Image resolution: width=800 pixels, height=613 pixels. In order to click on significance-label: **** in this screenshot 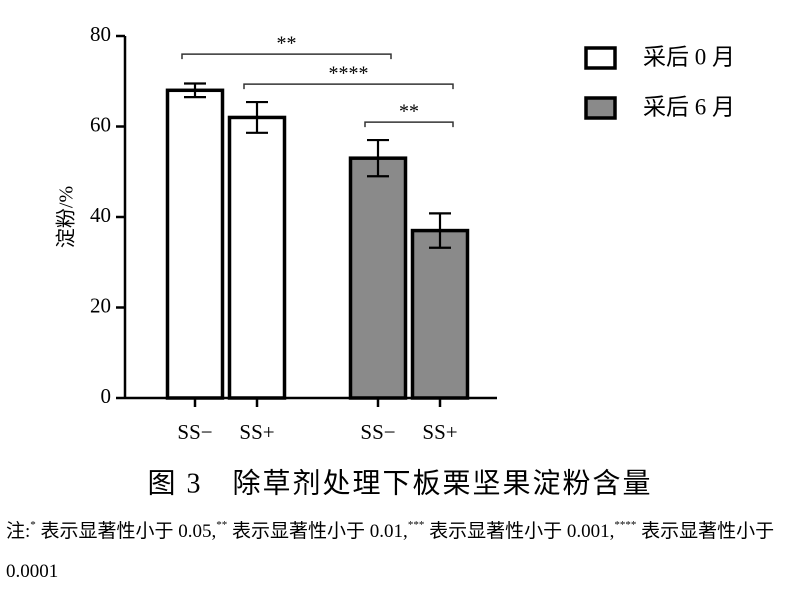, I will do `click(349, 74)`.